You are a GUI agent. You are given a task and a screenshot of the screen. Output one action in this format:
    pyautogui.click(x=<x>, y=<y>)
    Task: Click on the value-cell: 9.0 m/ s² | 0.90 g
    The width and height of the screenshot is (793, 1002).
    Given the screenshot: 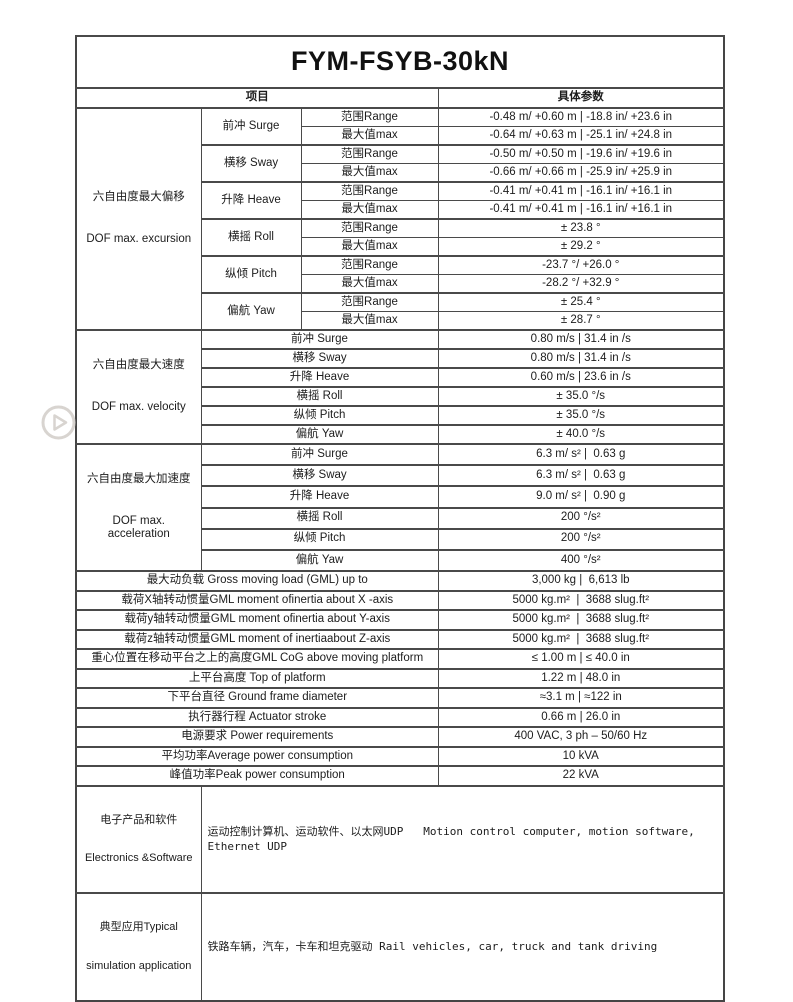 What is the action you would take?
    pyautogui.click(x=581, y=497)
    